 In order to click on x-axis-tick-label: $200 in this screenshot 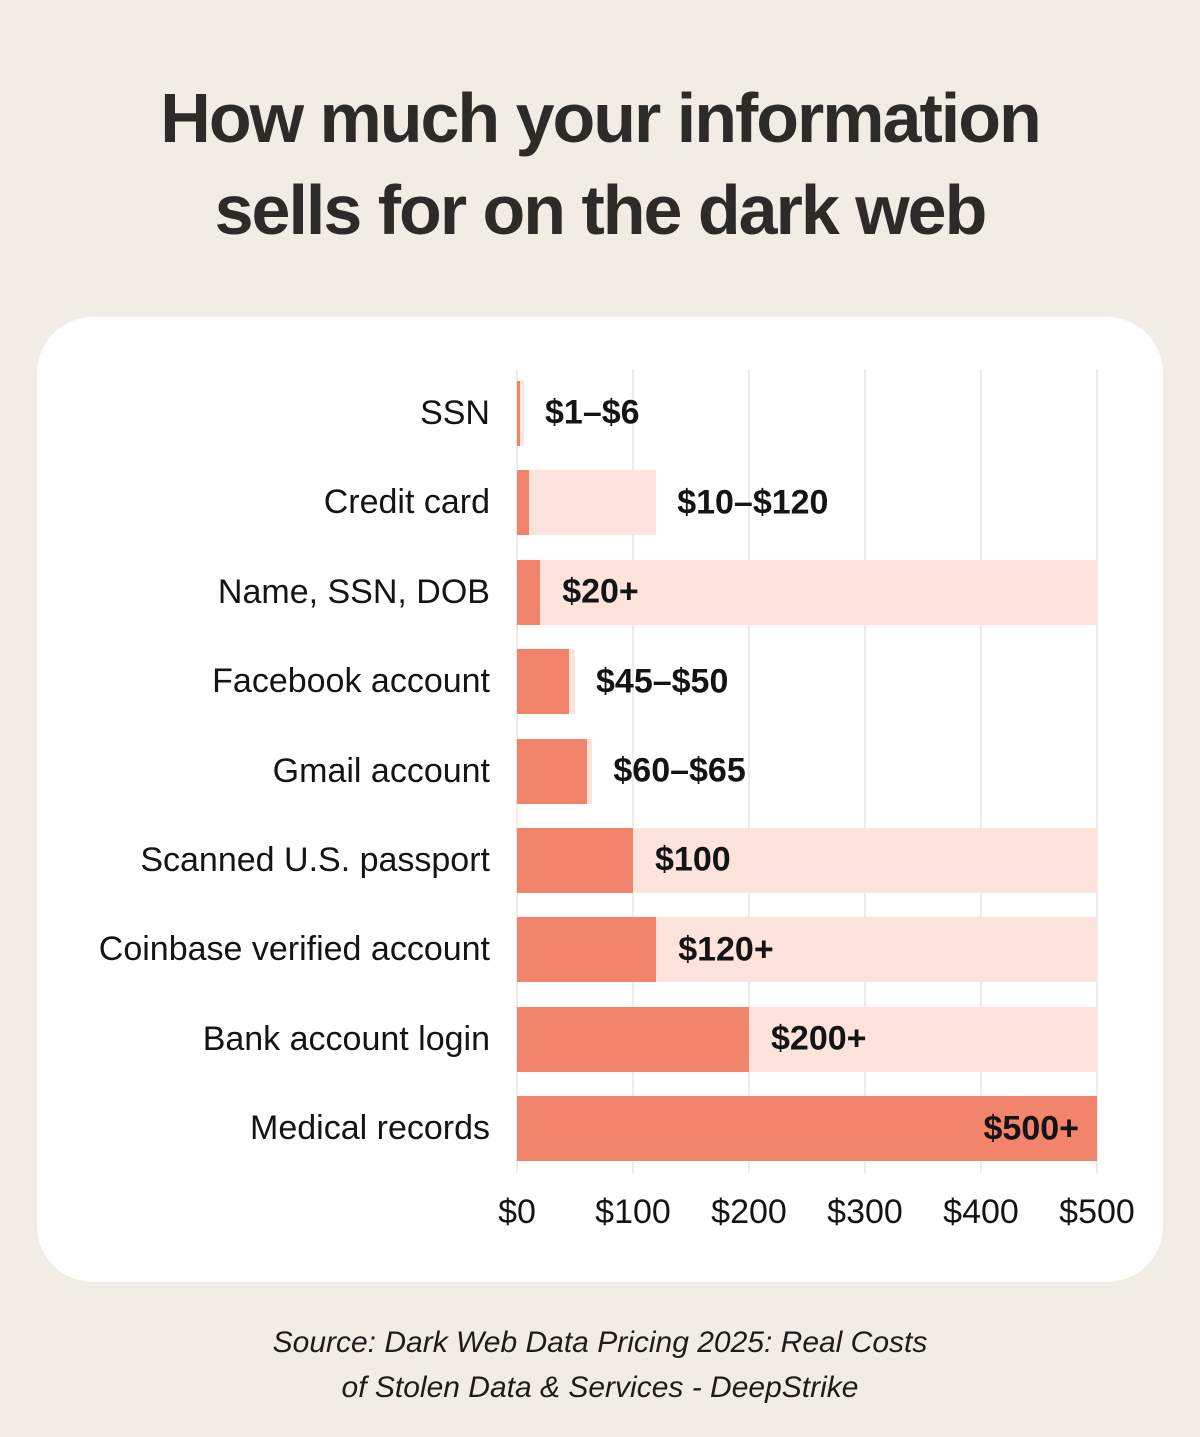, I will do `click(749, 1212)`.